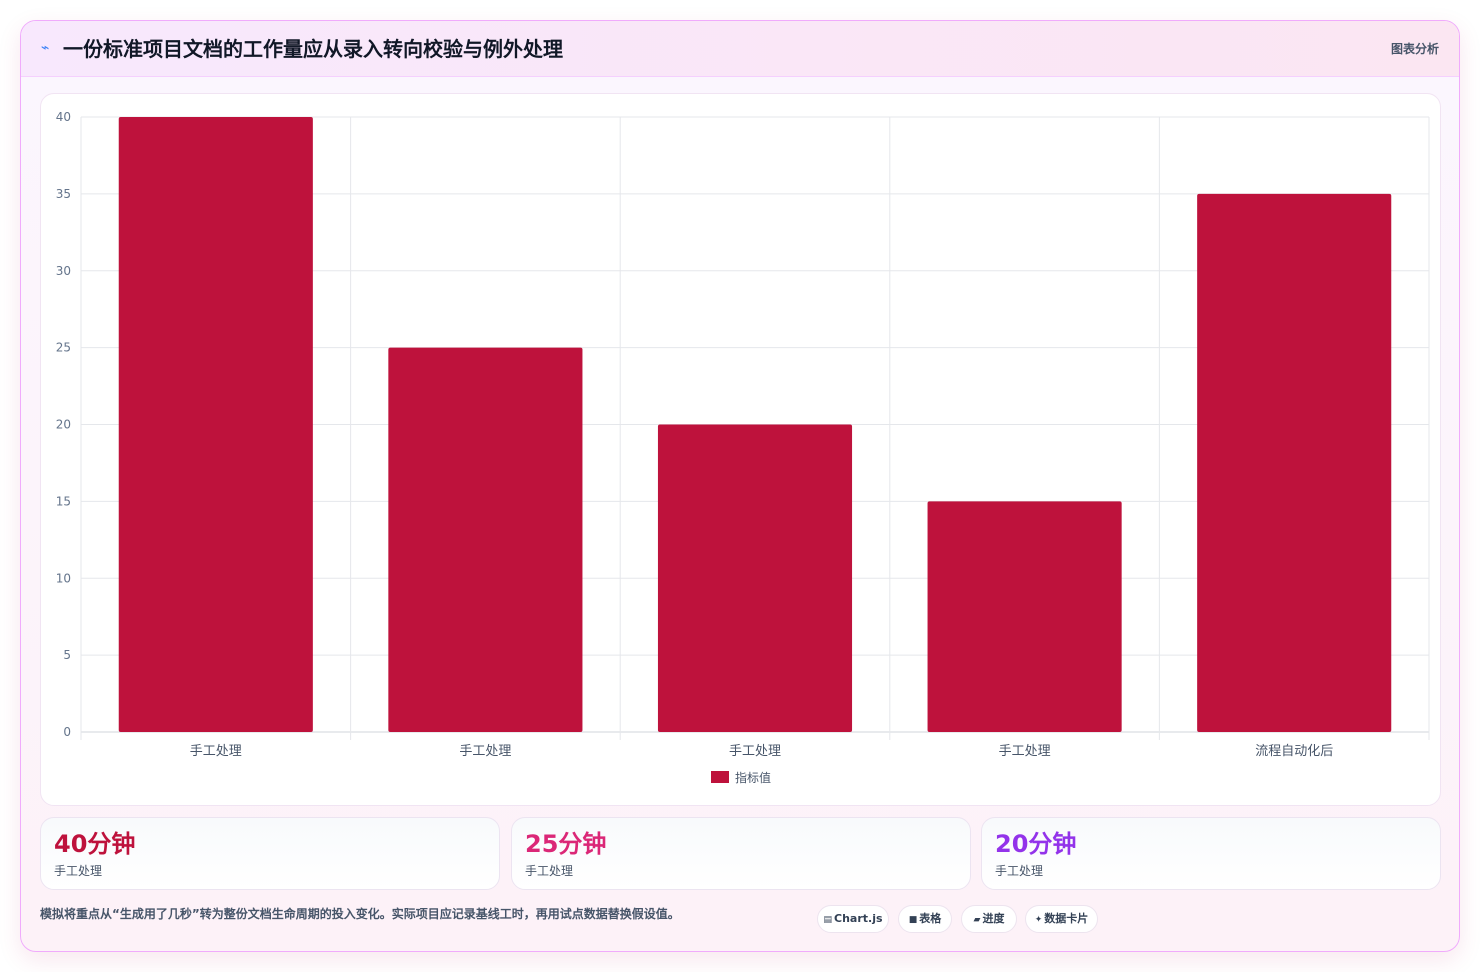 The width and height of the screenshot is (1480, 972). I want to click on y-tick-label: 30, so click(63, 271).